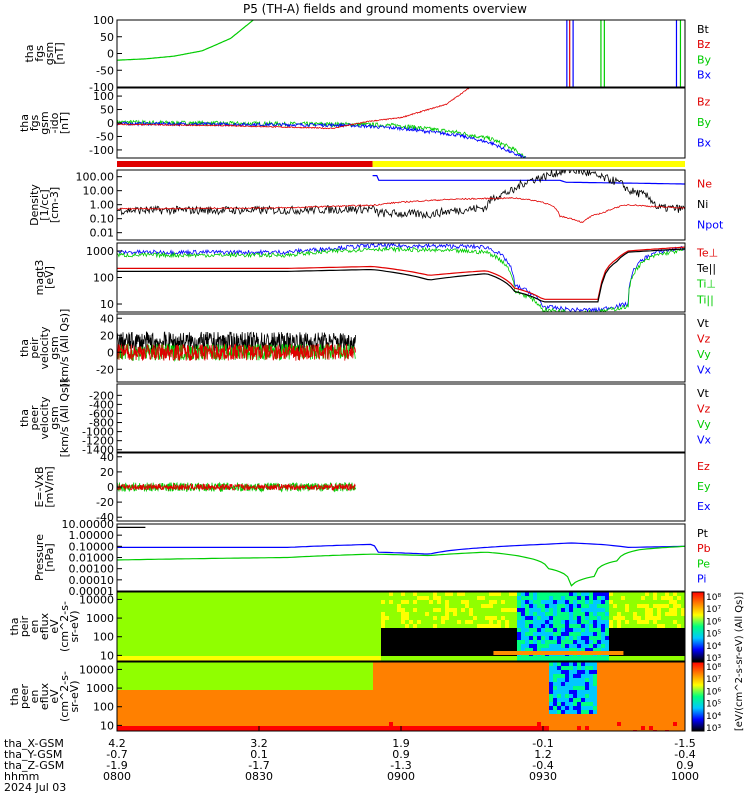  What do you see at coordinates (110, 54) in the screenshot?
I see `y-tick-label: 0` at bounding box center [110, 54].